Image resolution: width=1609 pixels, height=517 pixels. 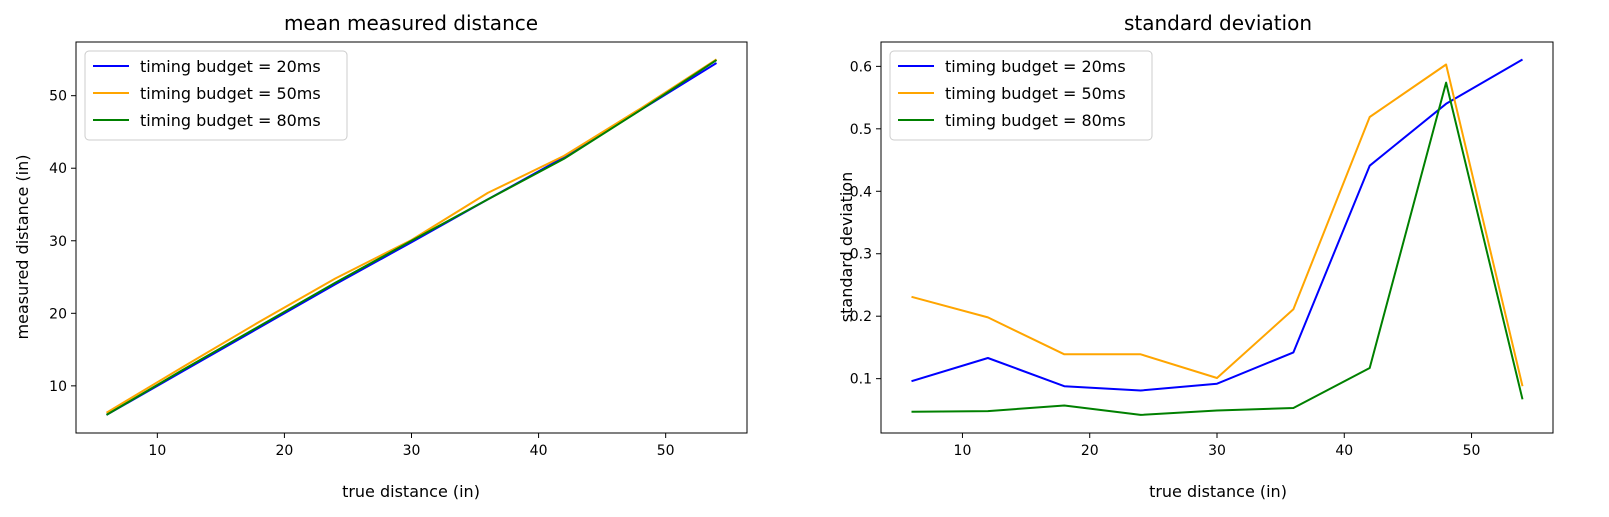 What do you see at coordinates (861, 67) in the screenshot?
I see `y-tick-label: 0.6` at bounding box center [861, 67].